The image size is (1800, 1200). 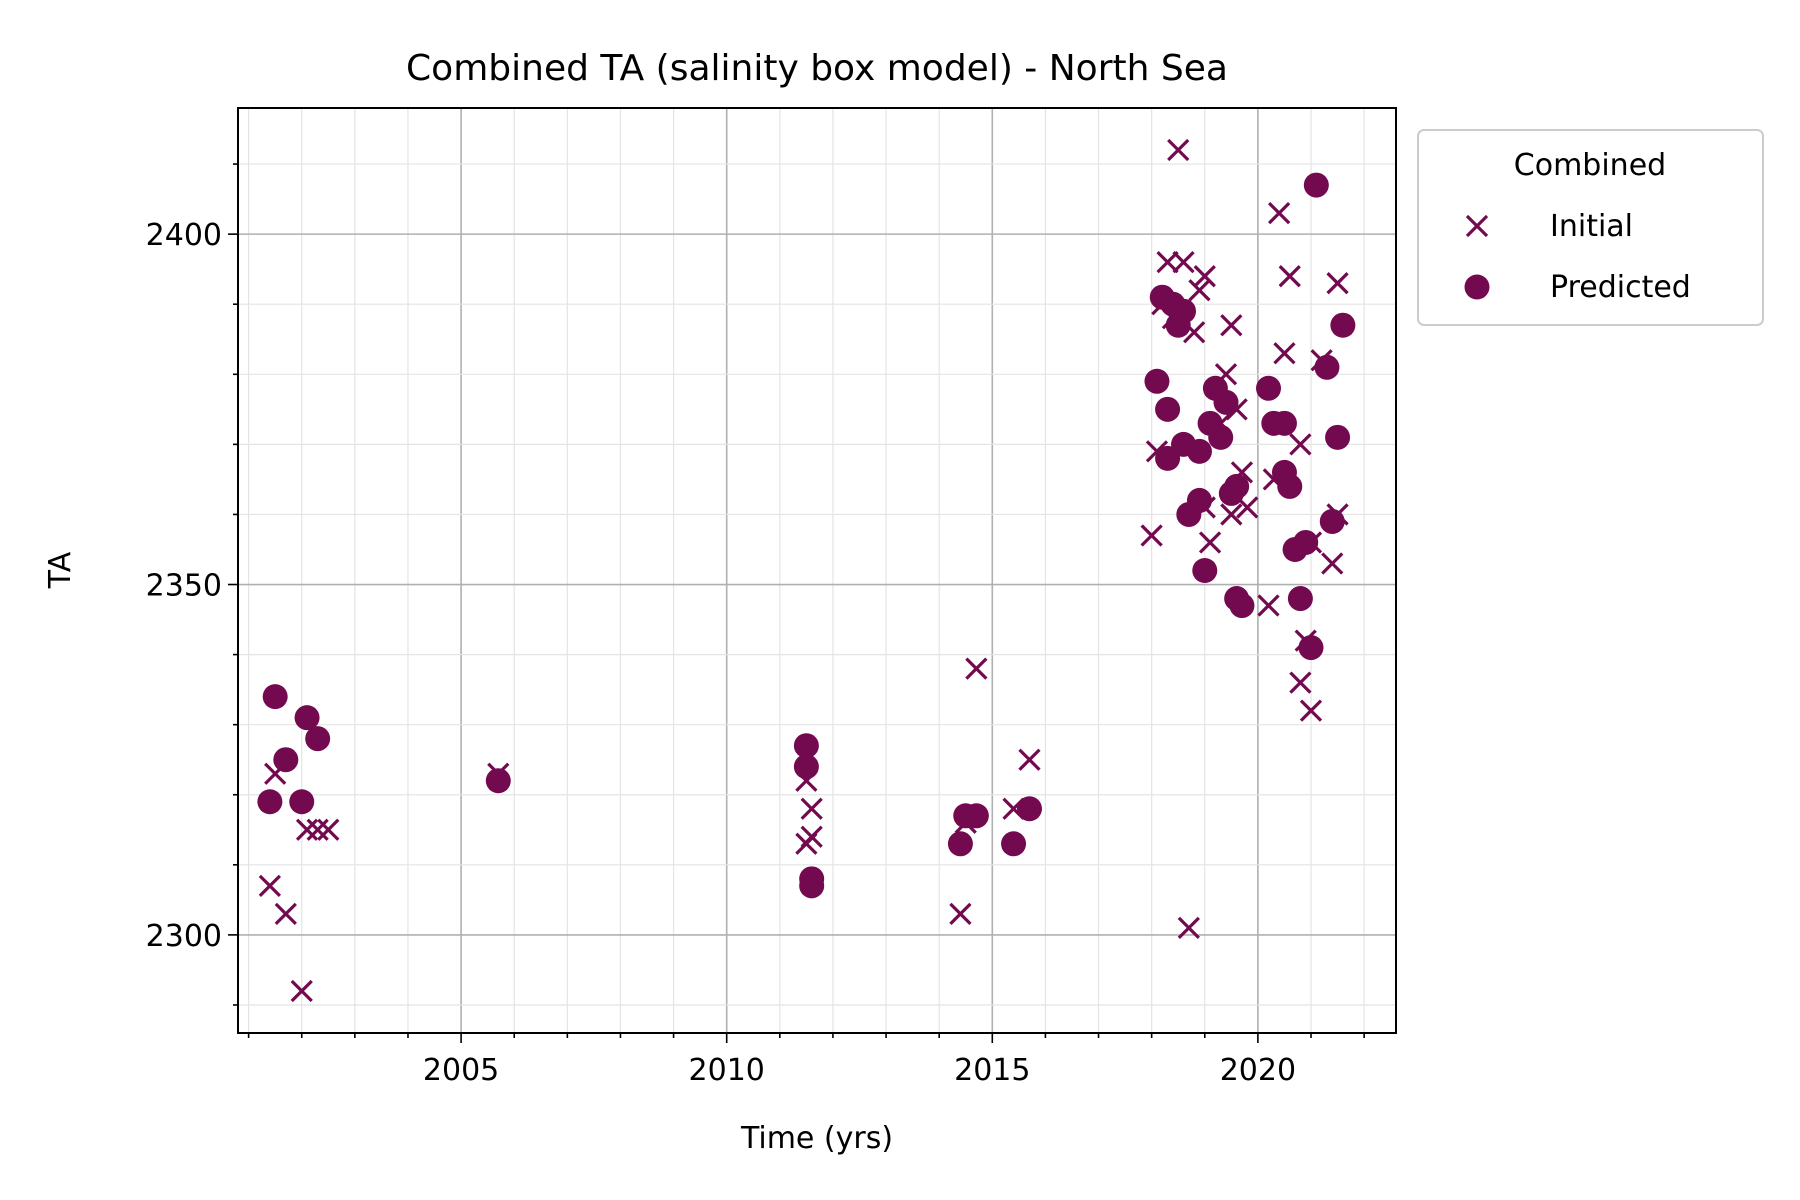 I want to click on y-tick-label: 2400, so click(x=184, y=235).